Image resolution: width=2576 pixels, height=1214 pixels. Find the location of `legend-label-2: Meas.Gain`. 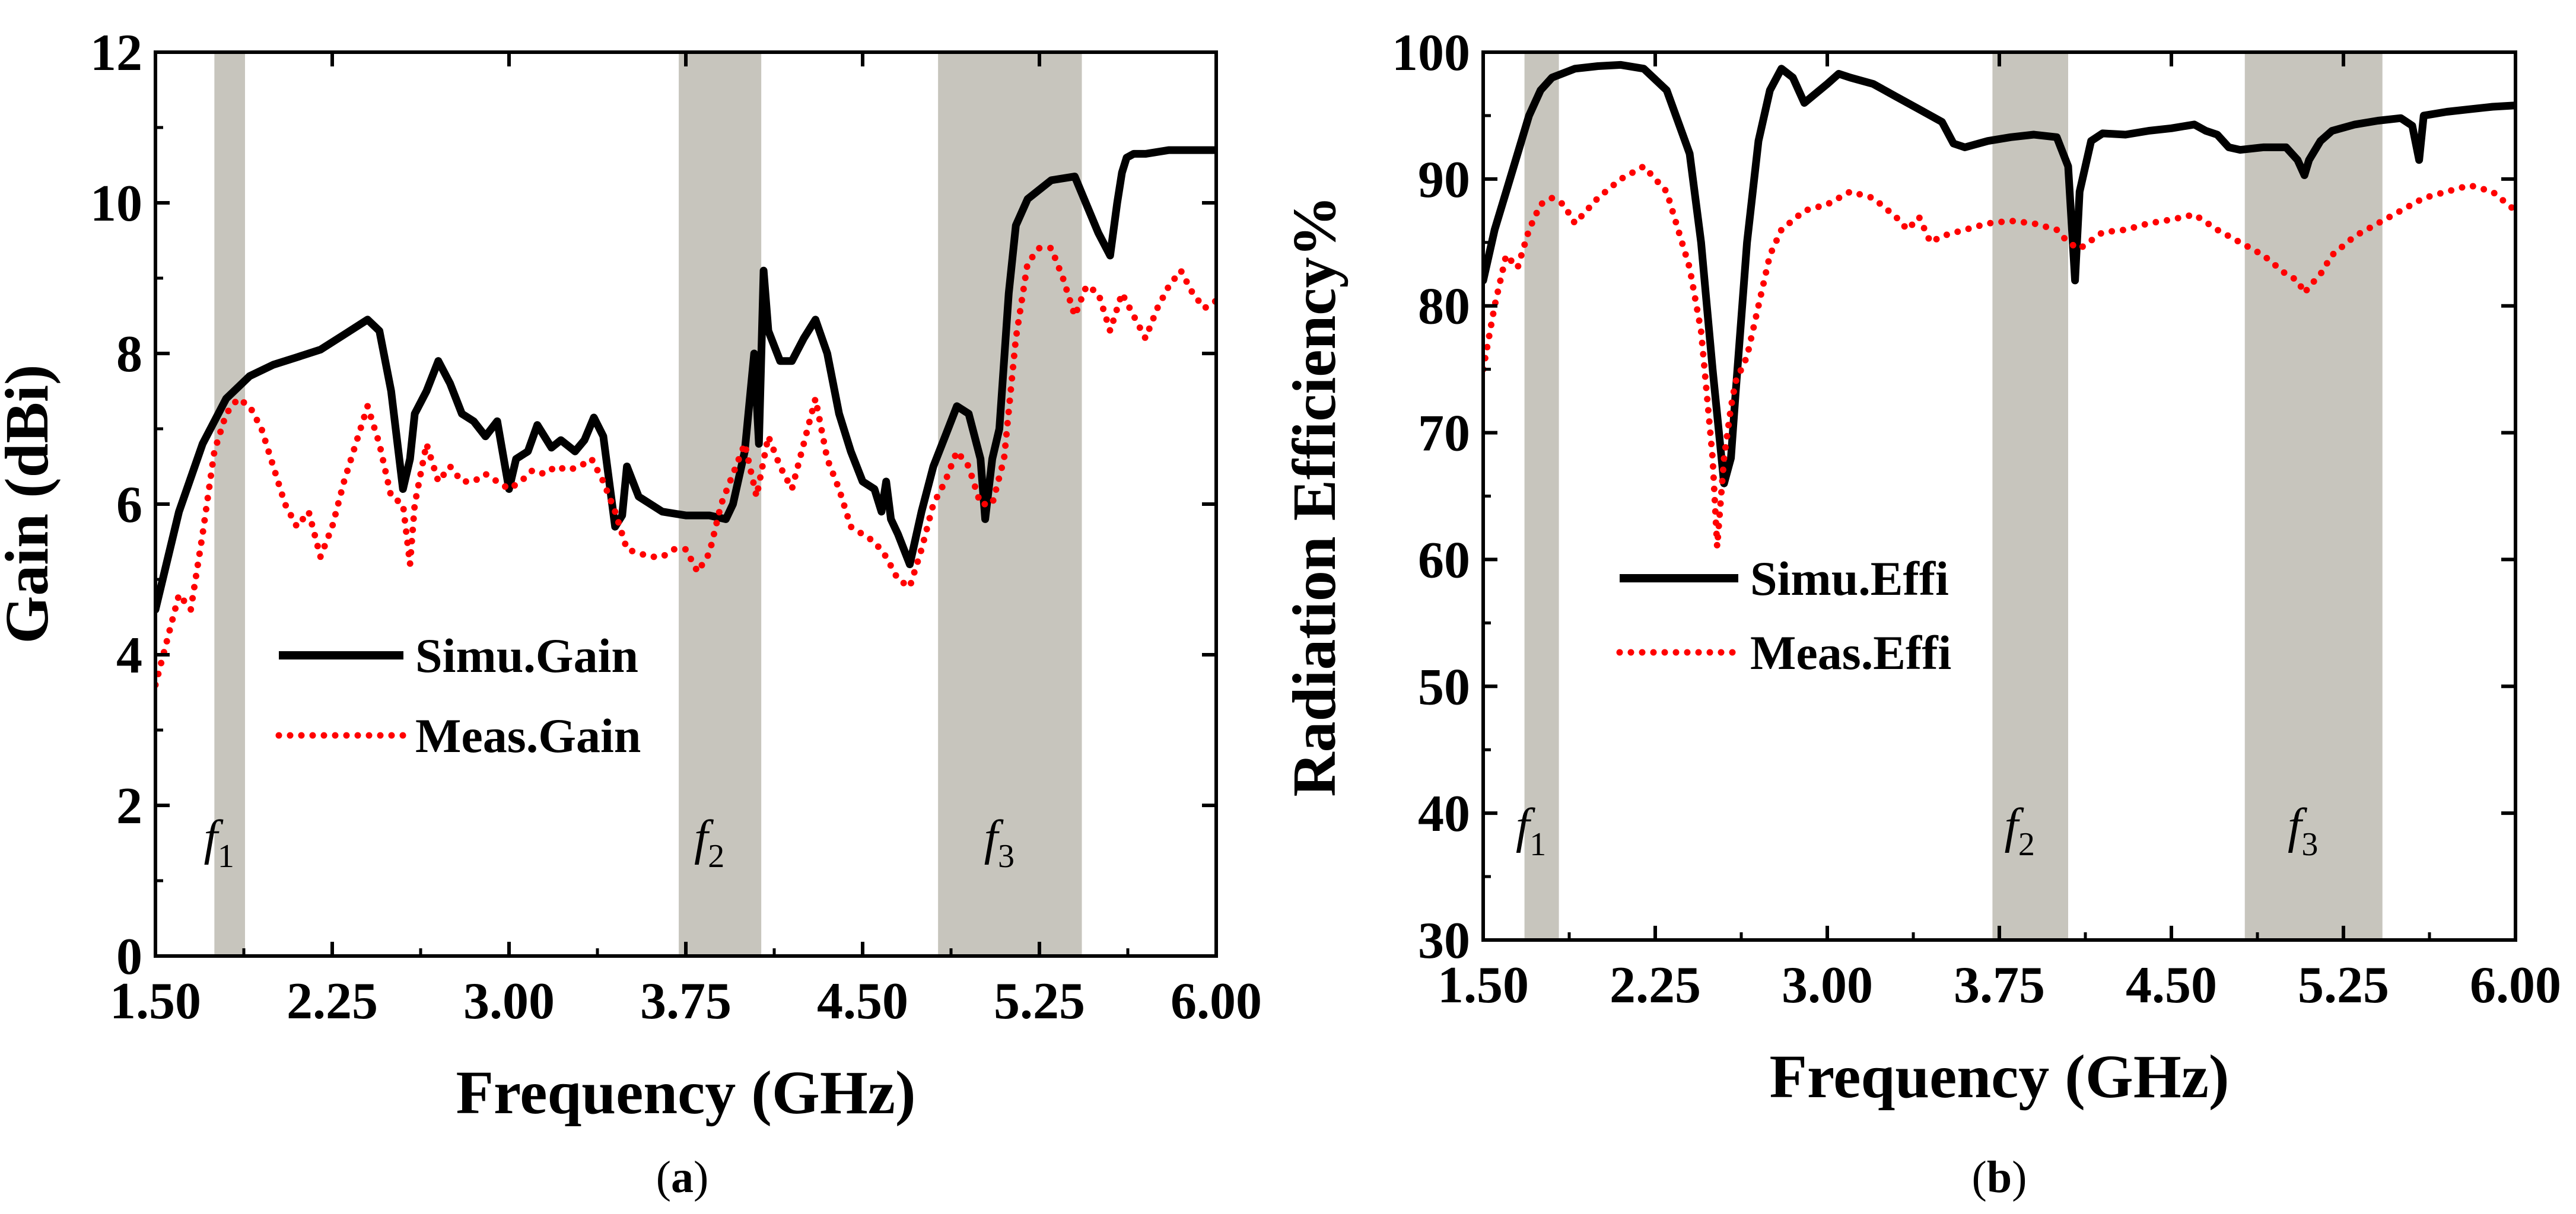

legend-label-2: Meas.Gain is located at coordinates (528, 736).